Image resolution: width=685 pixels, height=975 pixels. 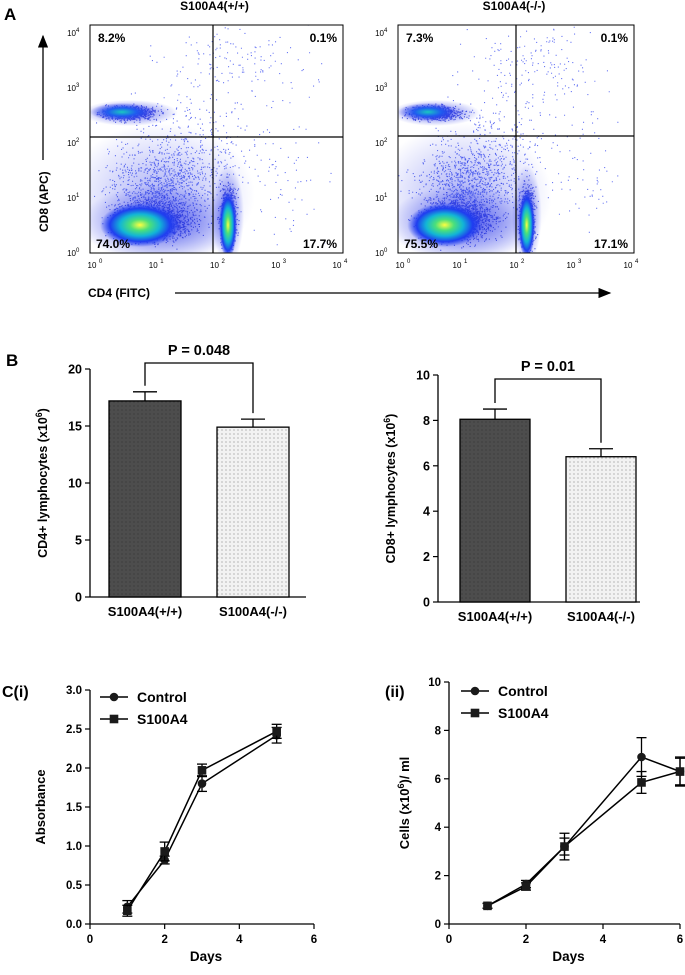 I want to click on y-tick-label: 1.5, so click(x=74, y=808).